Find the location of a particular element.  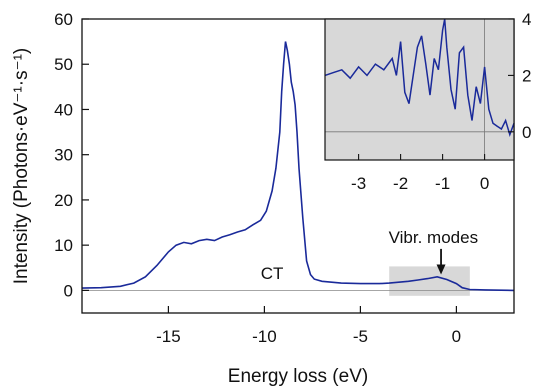

y-tick-label: 30 is located at coordinates (63, 155).